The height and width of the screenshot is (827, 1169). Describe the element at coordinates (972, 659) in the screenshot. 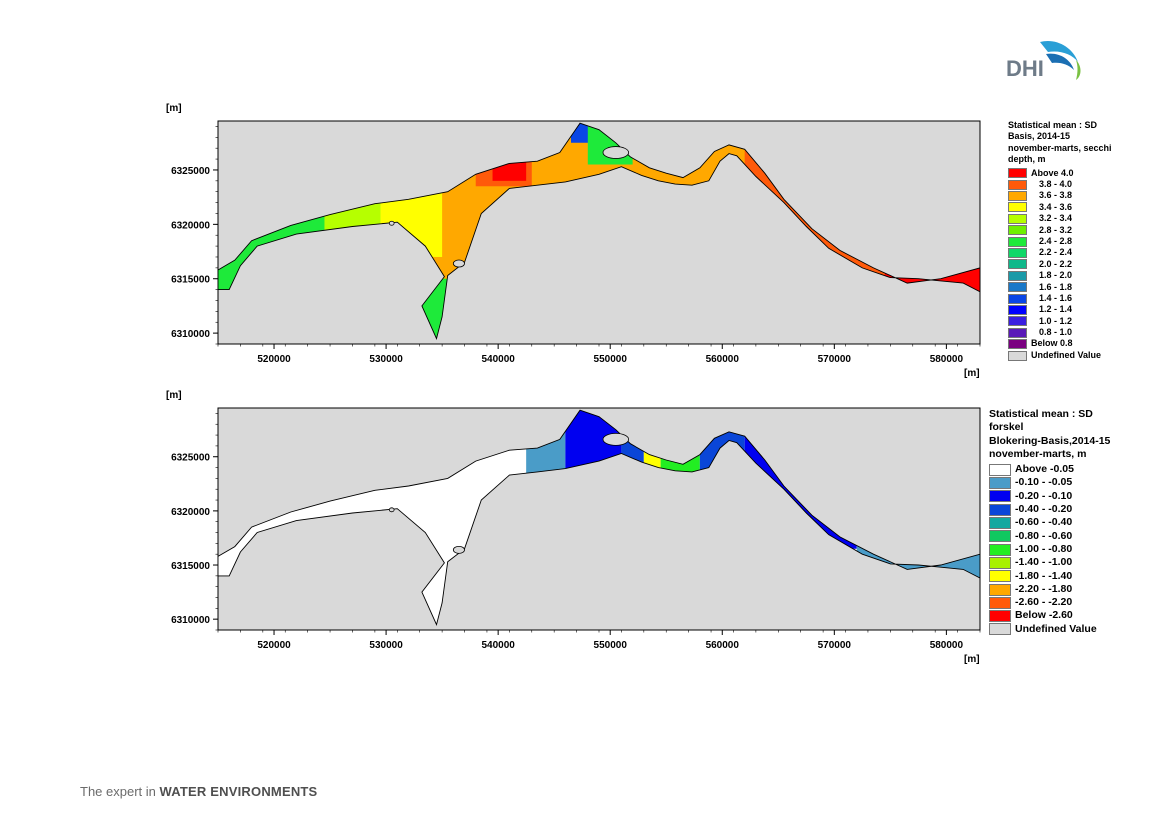

I see `x-axis-label: [m]` at that location.